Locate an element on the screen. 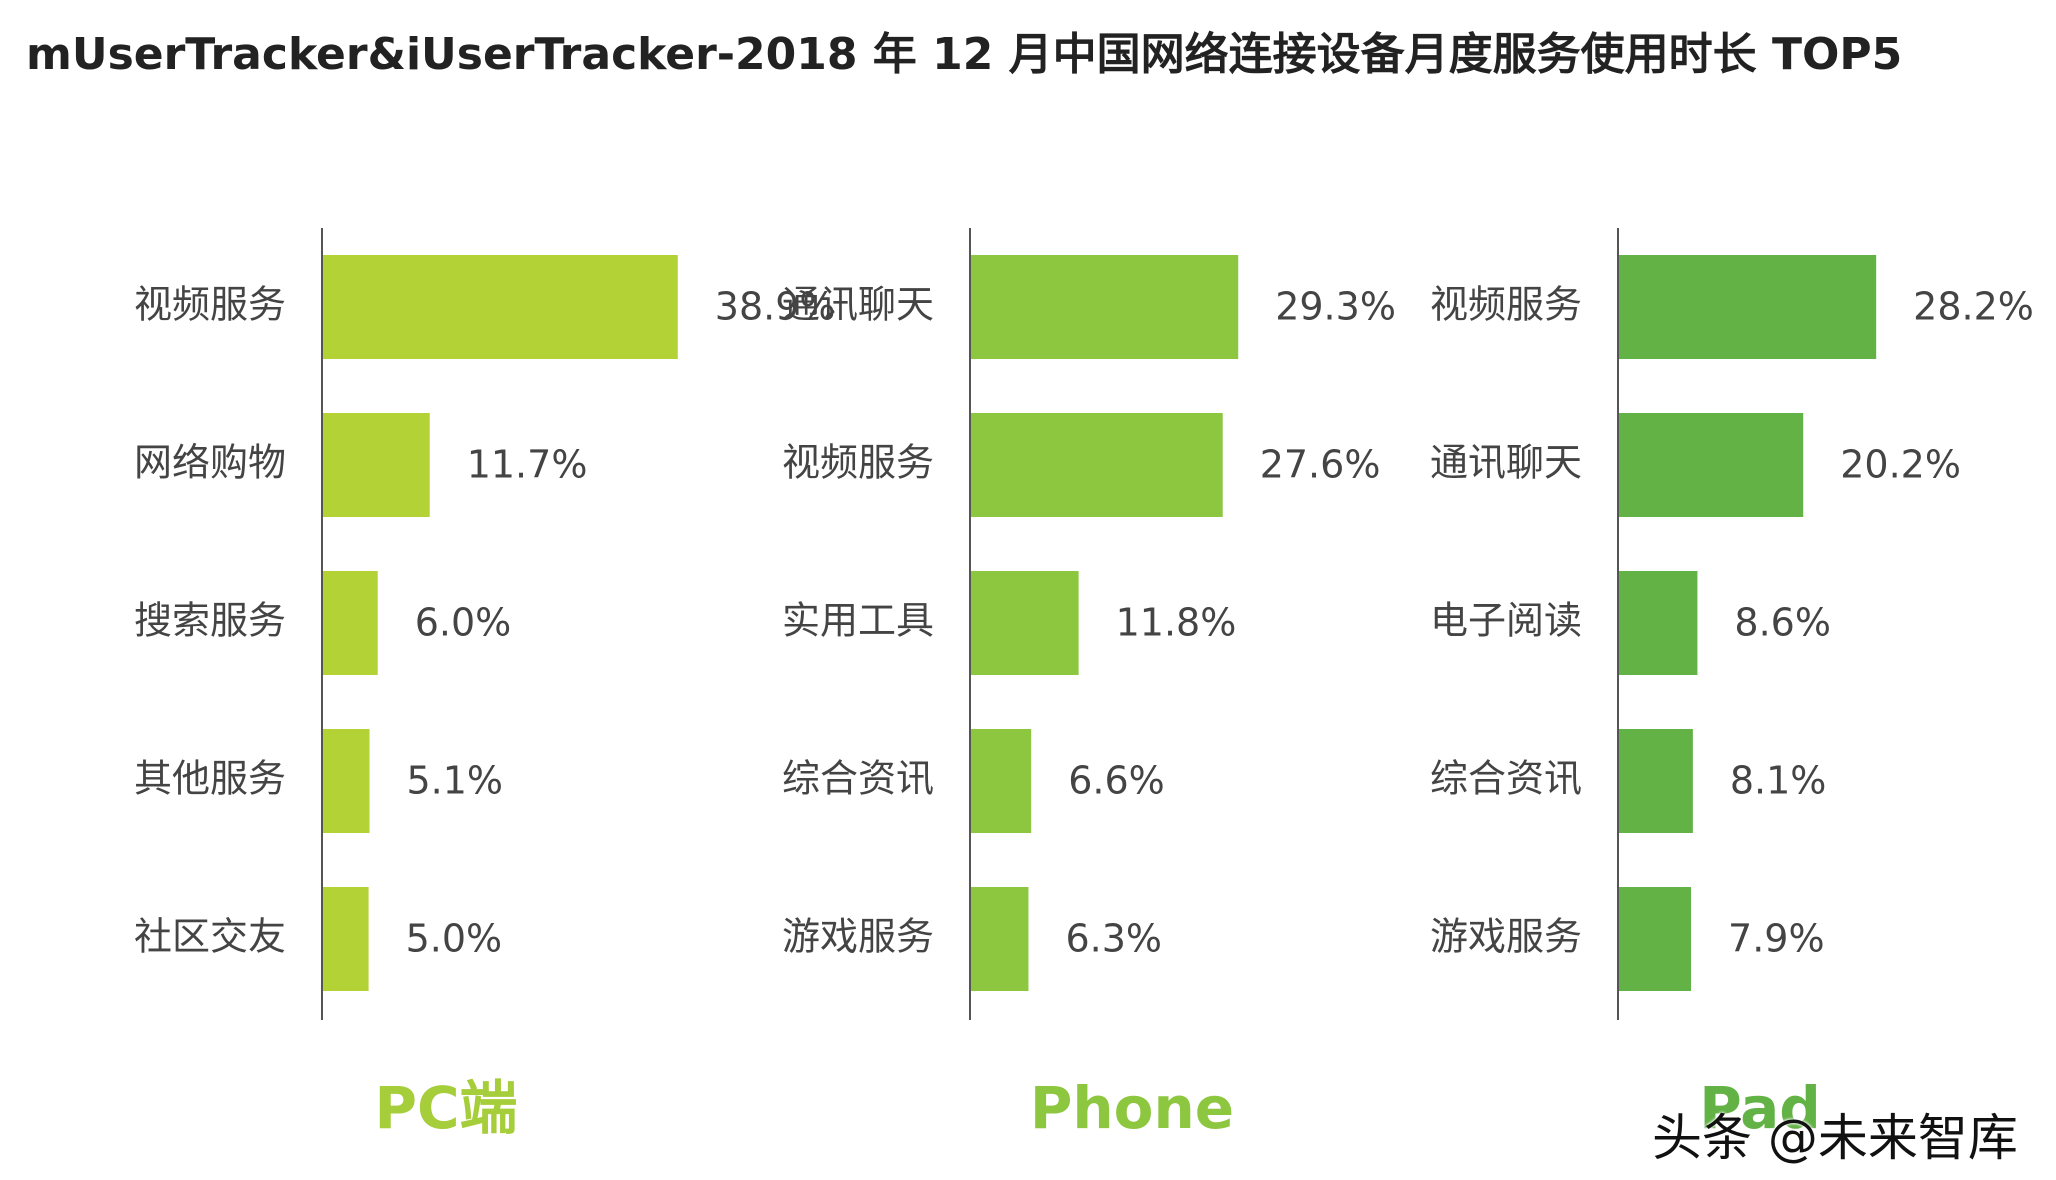 This screenshot has height=1180, width=2056. chart-0-category-label-2: 搜索服务 is located at coordinates (210, 621).